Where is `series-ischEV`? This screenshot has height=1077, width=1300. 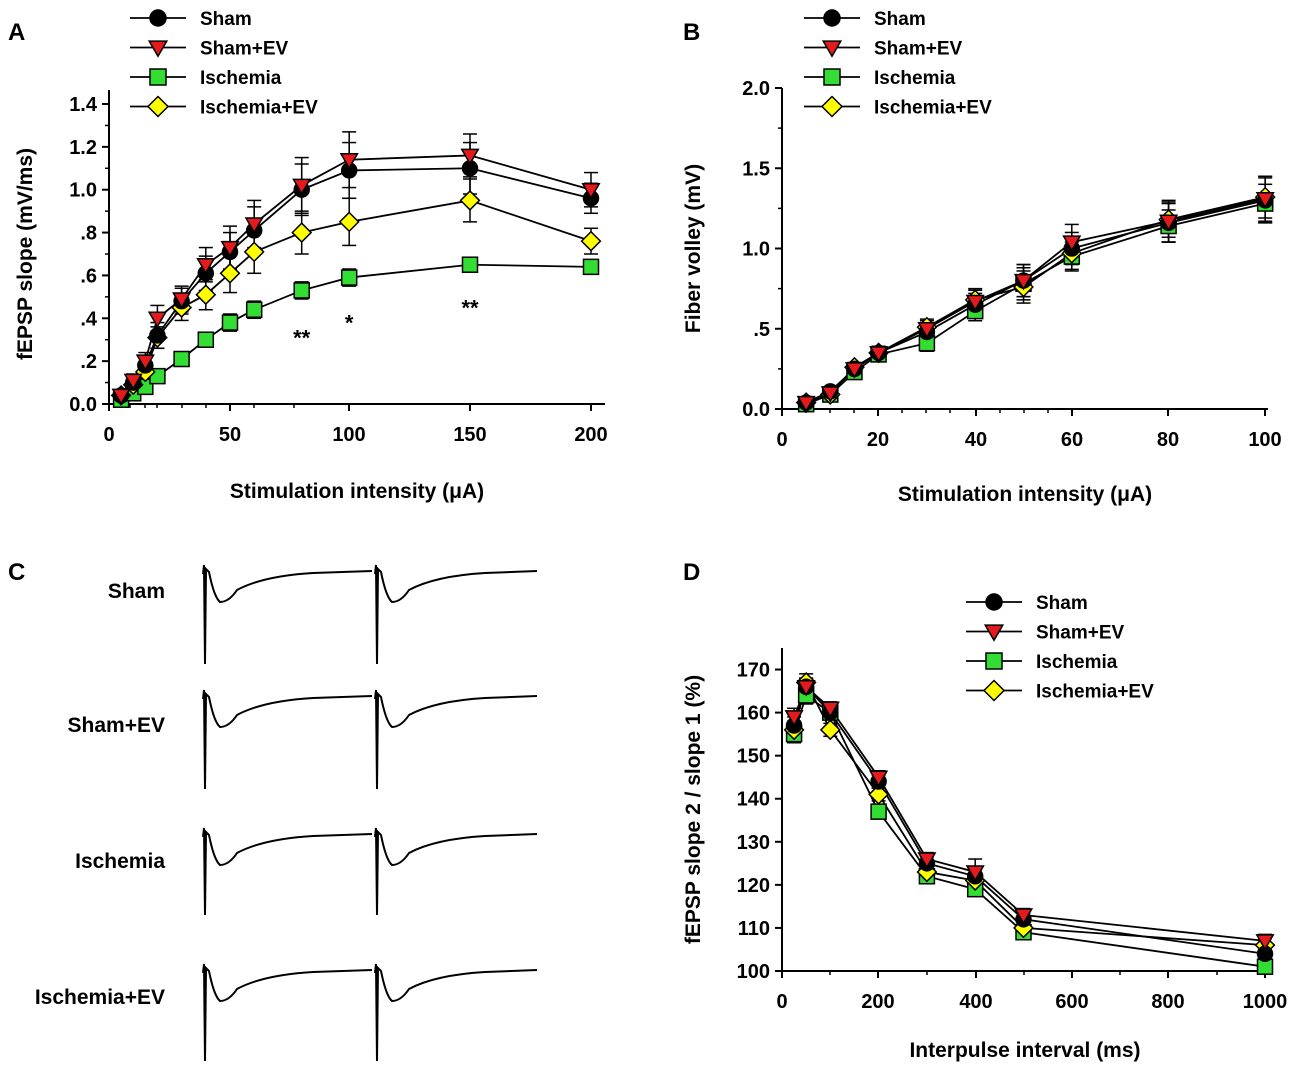 series-ischEV is located at coordinates (1036, 290).